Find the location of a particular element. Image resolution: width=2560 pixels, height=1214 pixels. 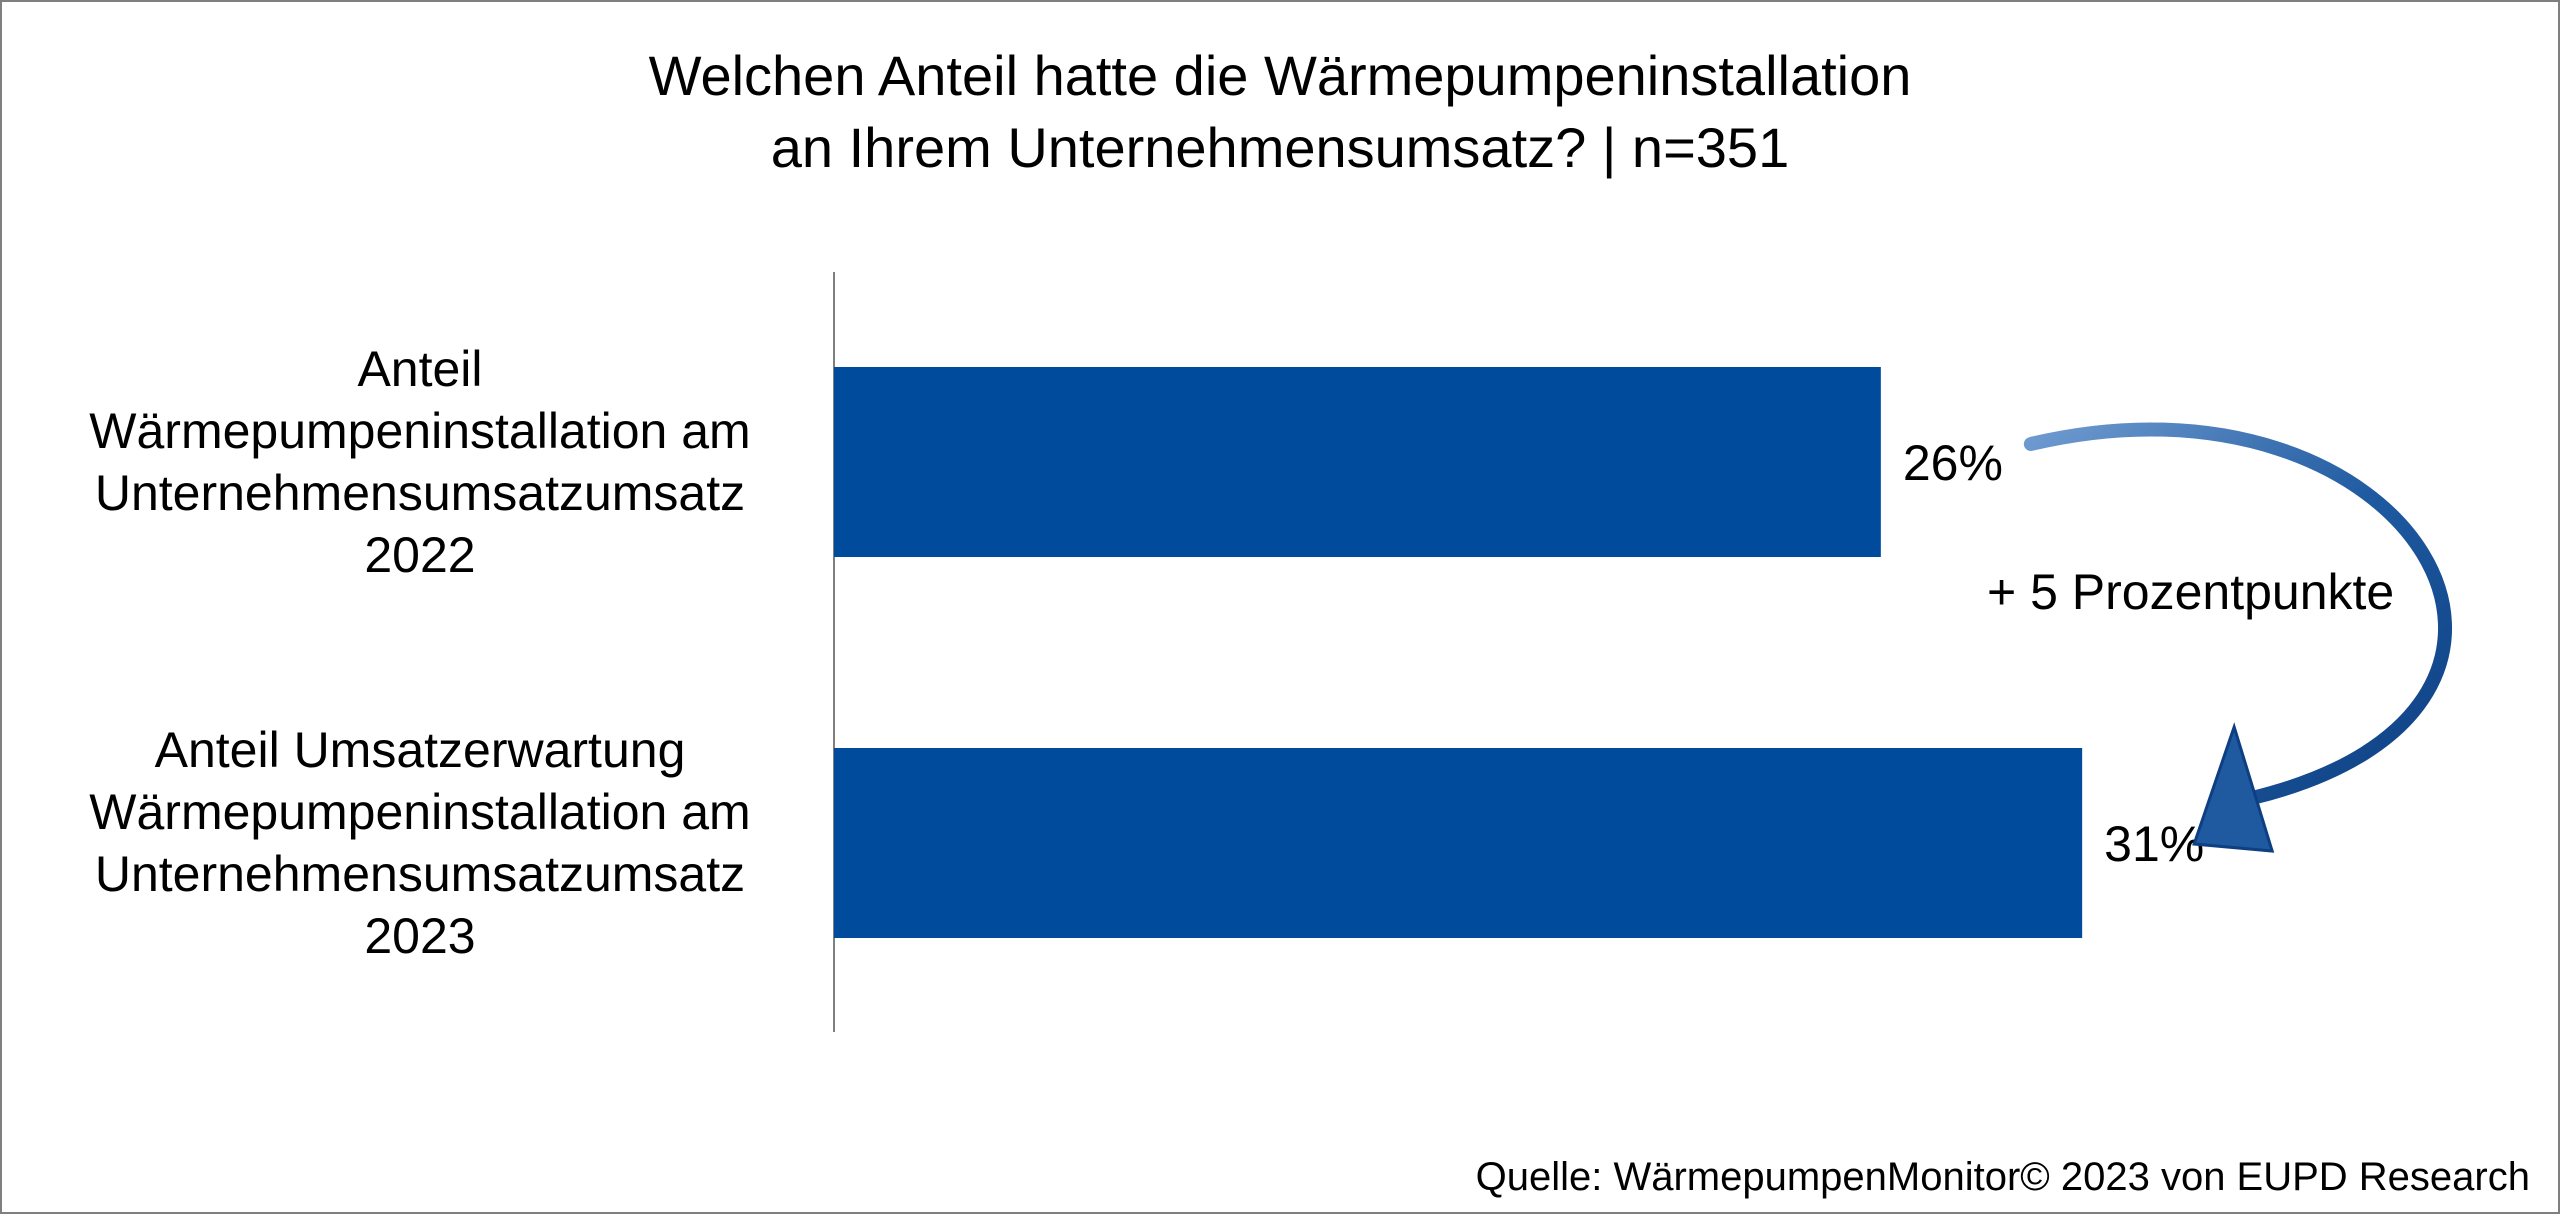

category-label-0-line-0: Anteil is located at coordinates (419, 369).